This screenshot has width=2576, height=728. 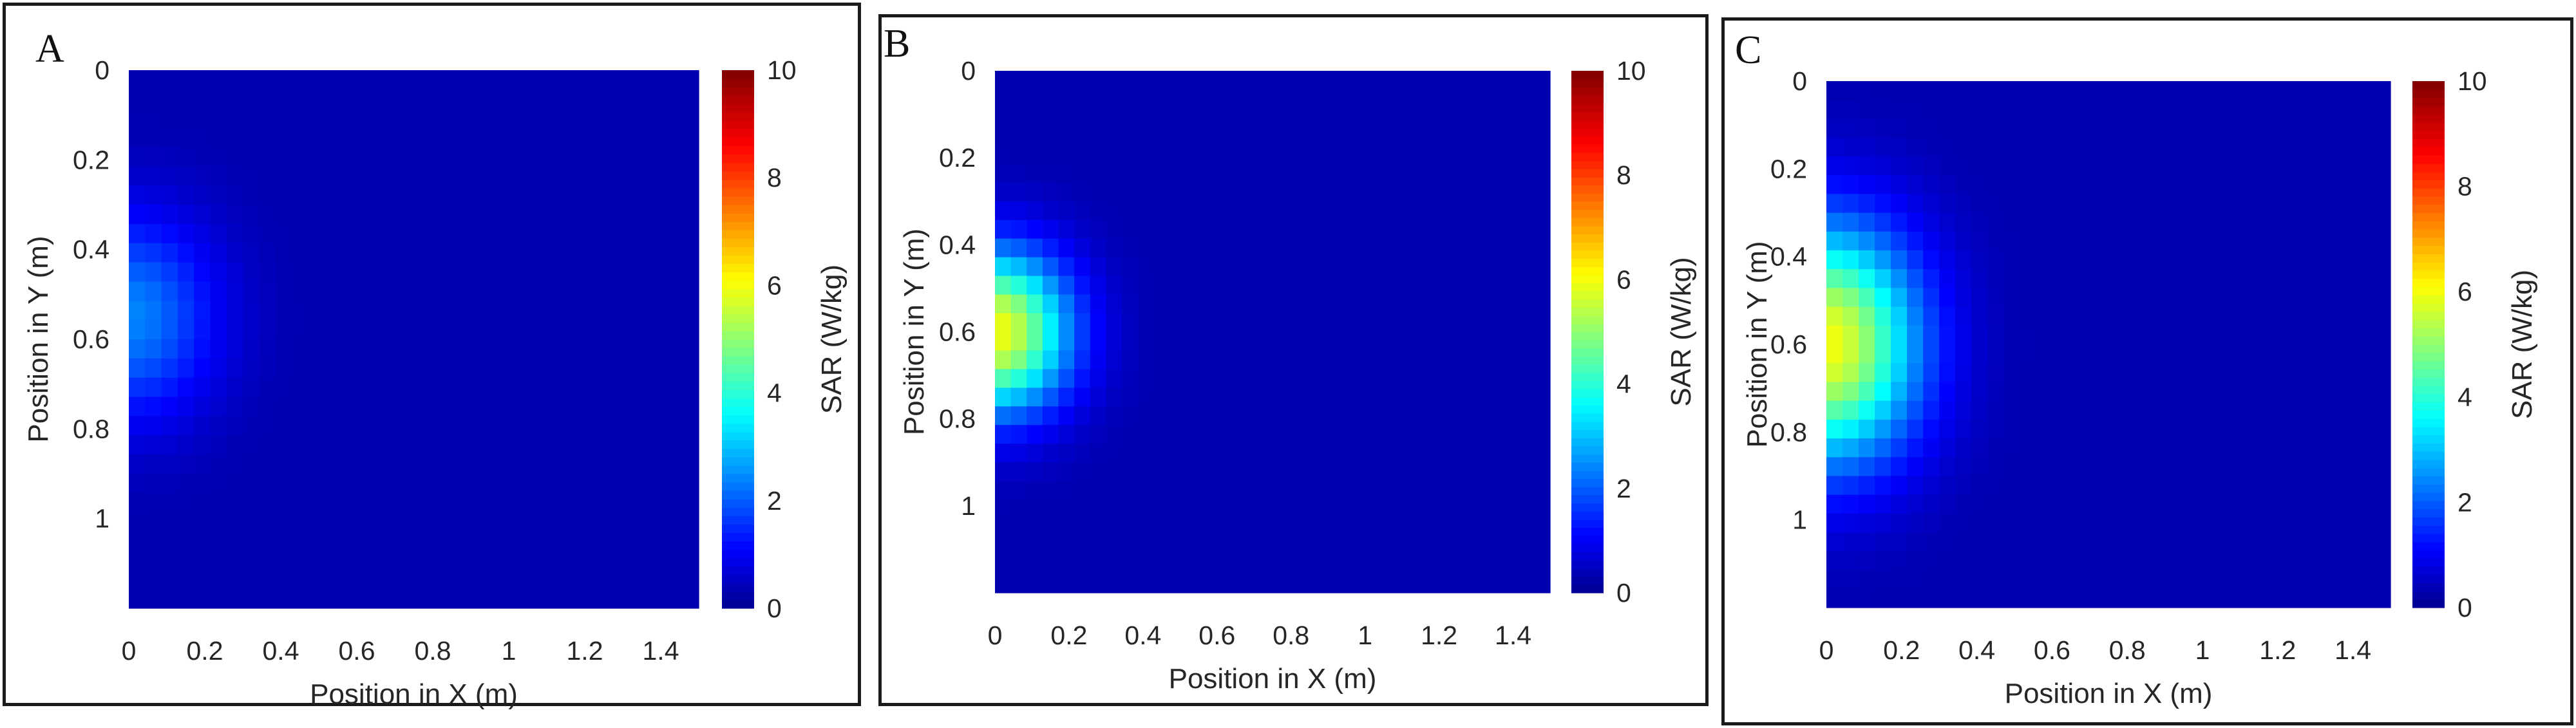 I want to click on x-tick-label: 0.2, so click(x=205, y=651).